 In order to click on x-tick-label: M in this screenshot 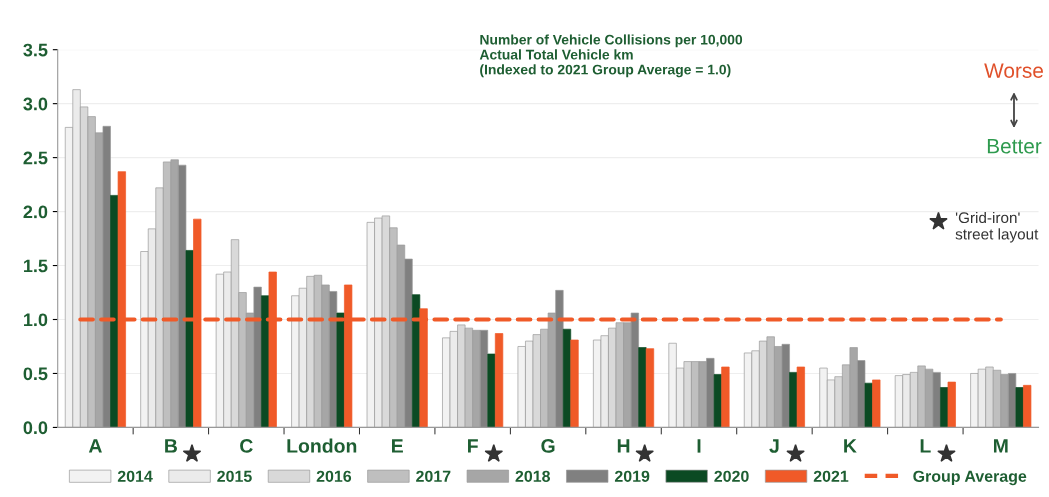, I will do `click(1000, 446)`.